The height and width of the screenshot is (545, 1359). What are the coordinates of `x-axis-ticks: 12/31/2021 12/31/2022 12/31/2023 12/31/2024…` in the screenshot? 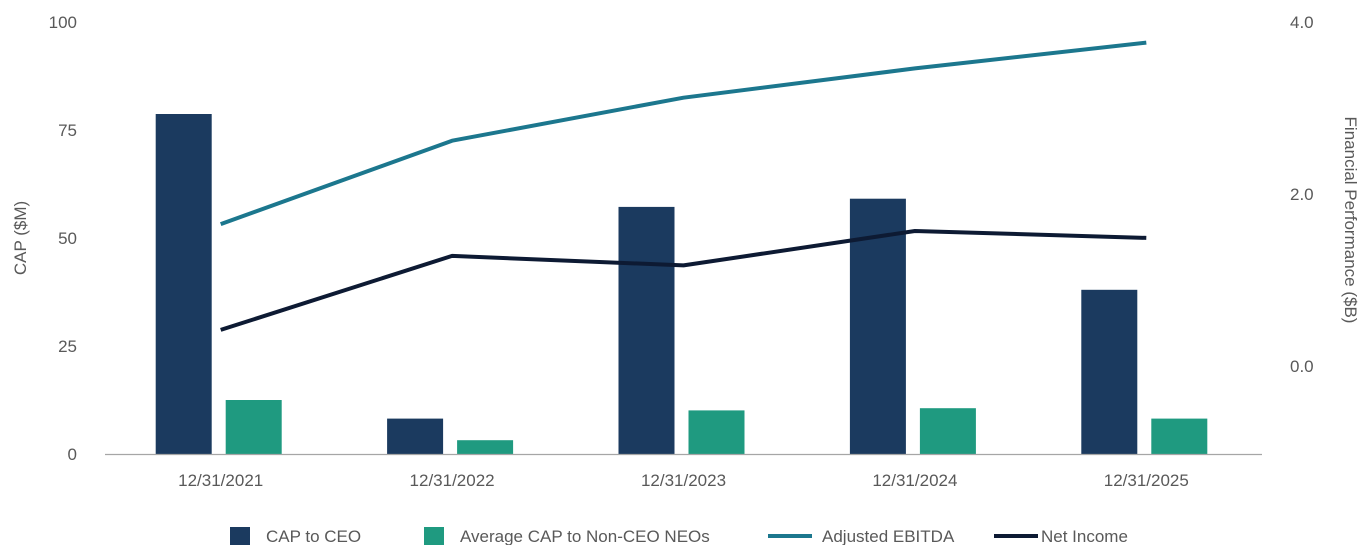 It's located at (683, 480).